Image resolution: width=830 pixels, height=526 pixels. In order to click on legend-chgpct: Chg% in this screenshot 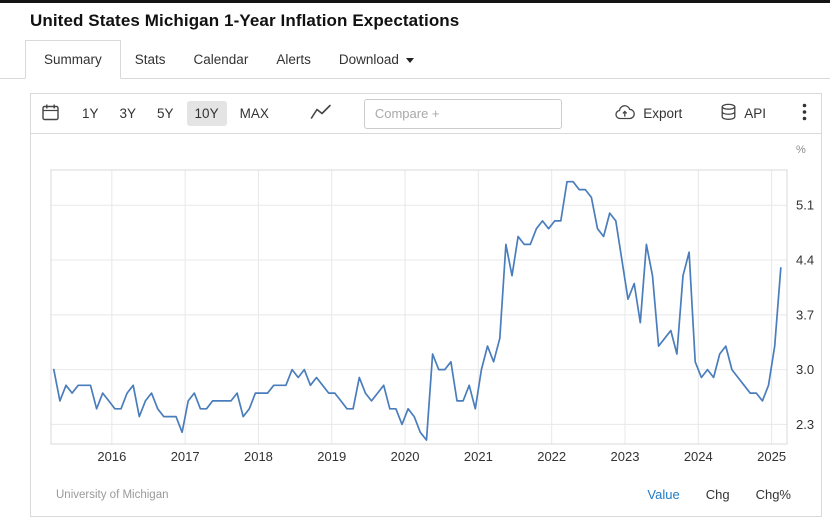, I will do `click(773, 494)`.